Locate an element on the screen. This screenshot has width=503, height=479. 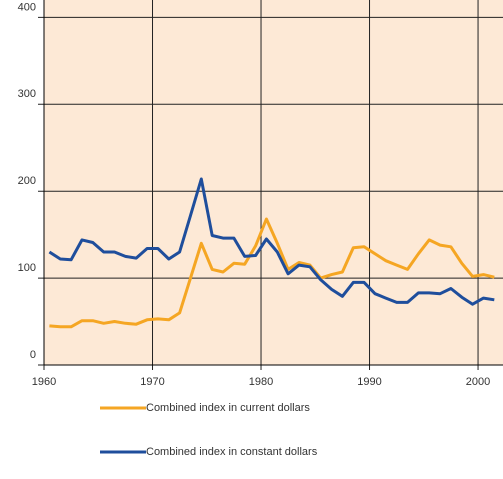
y-tick-label: 400 is located at coordinates (27, 7).